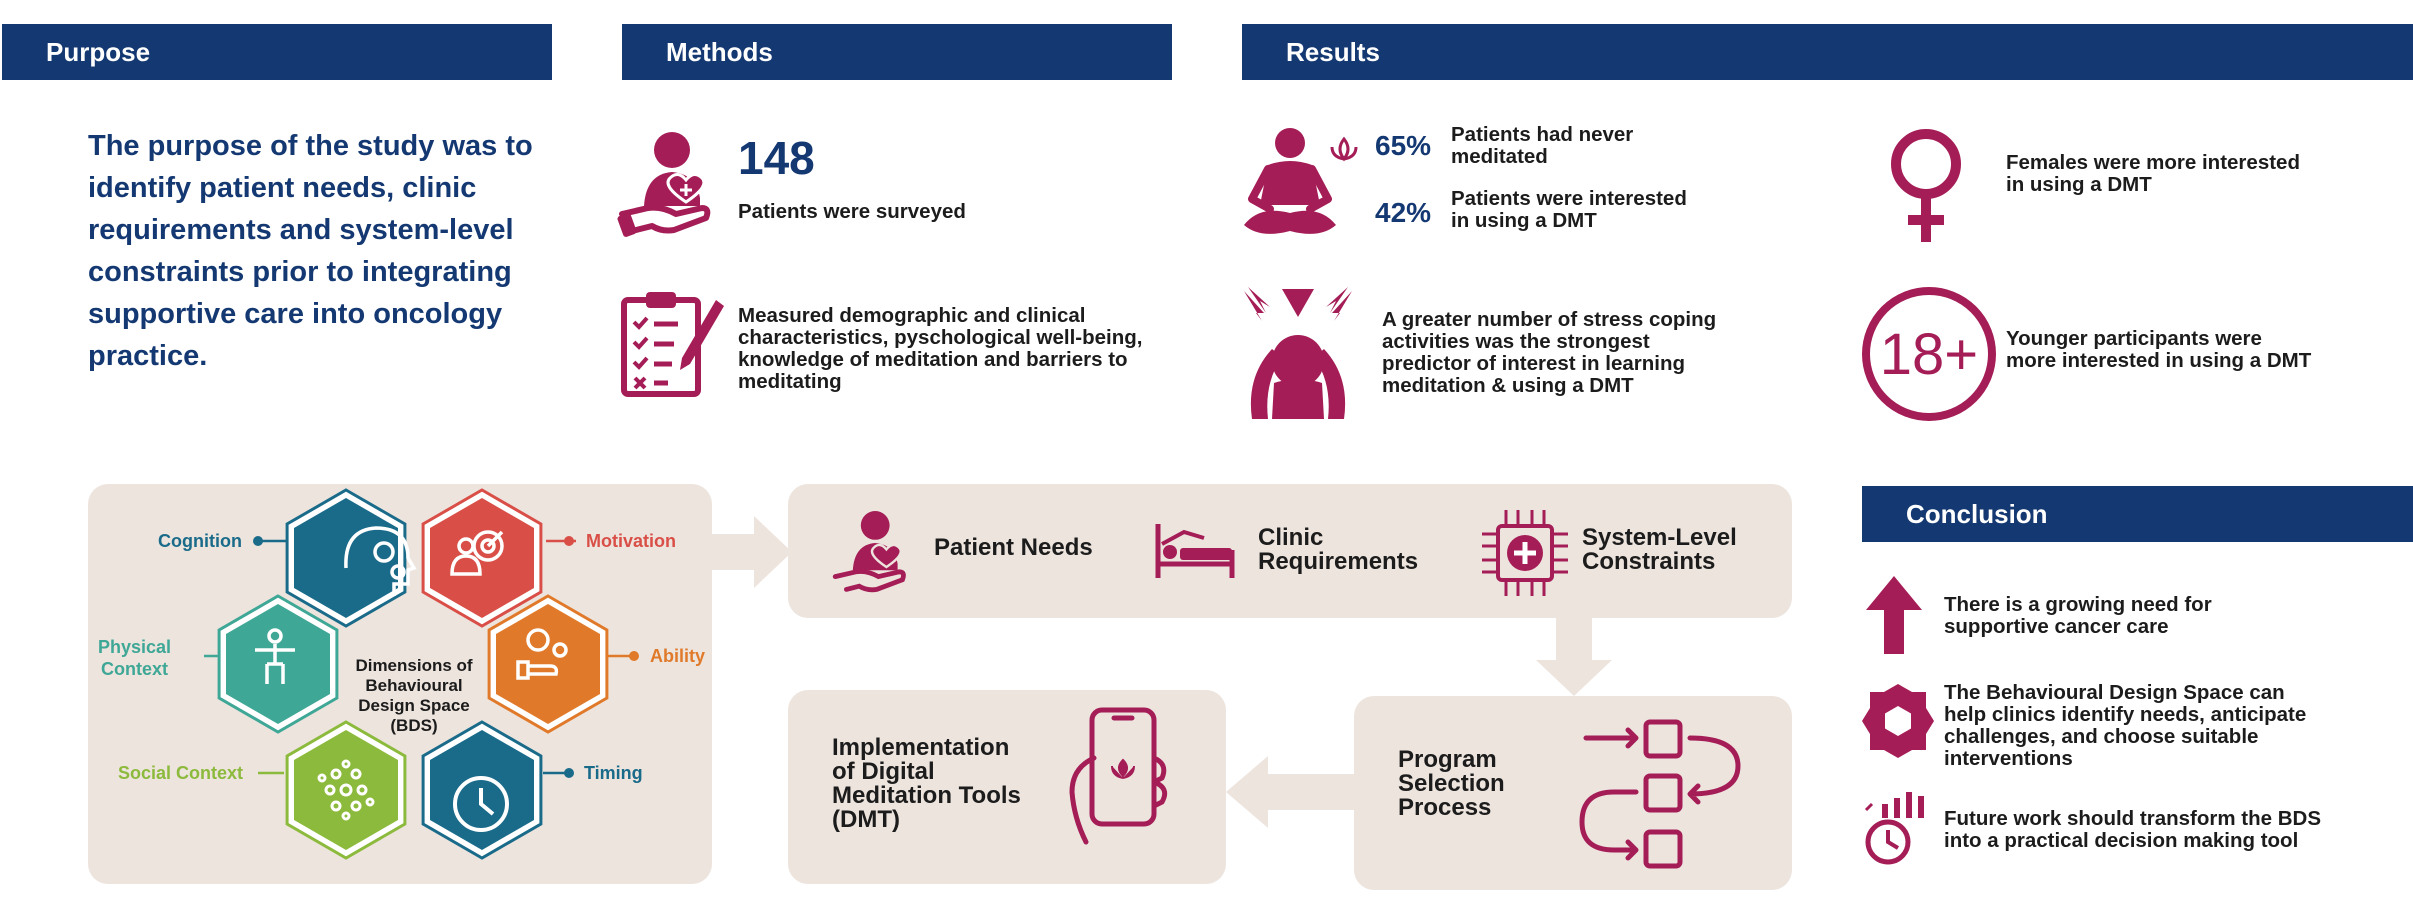 The image size is (2413, 910). I want to click on purpose-line: requirements and system-level, so click(301, 230).